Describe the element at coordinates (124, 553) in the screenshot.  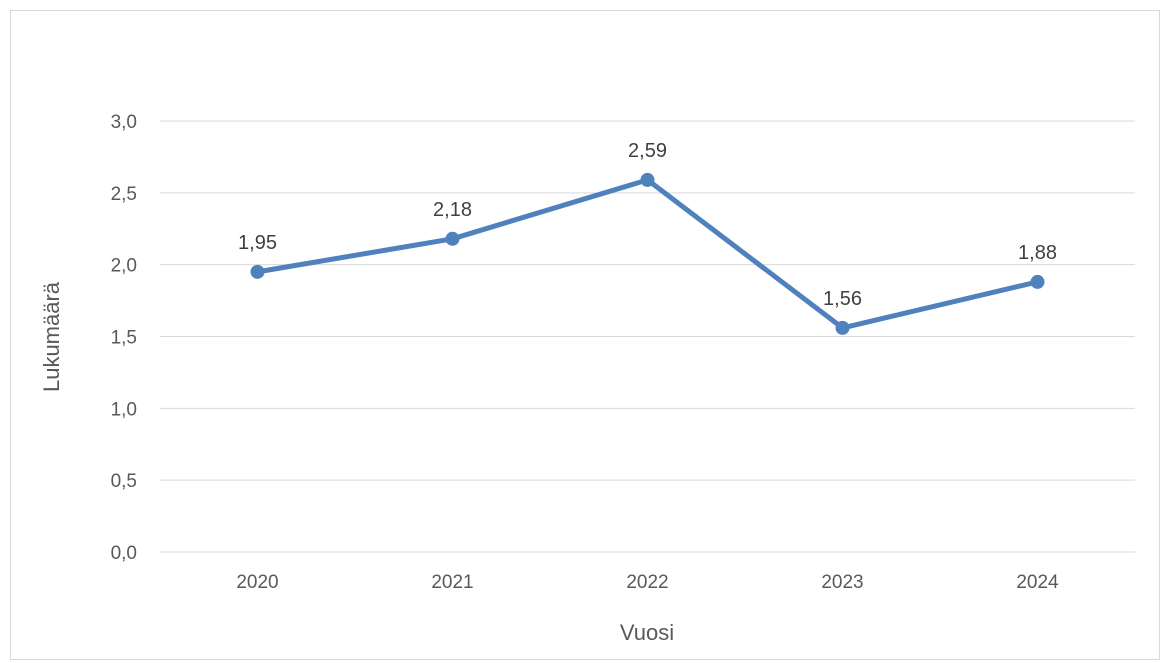
I see `y-tick-label: 0,0` at that location.